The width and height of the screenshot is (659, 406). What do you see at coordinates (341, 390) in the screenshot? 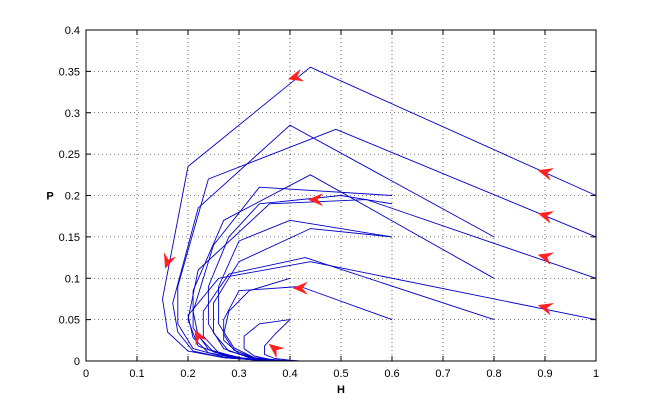
I see `x-axis-title: H` at bounding box center [341, 390].